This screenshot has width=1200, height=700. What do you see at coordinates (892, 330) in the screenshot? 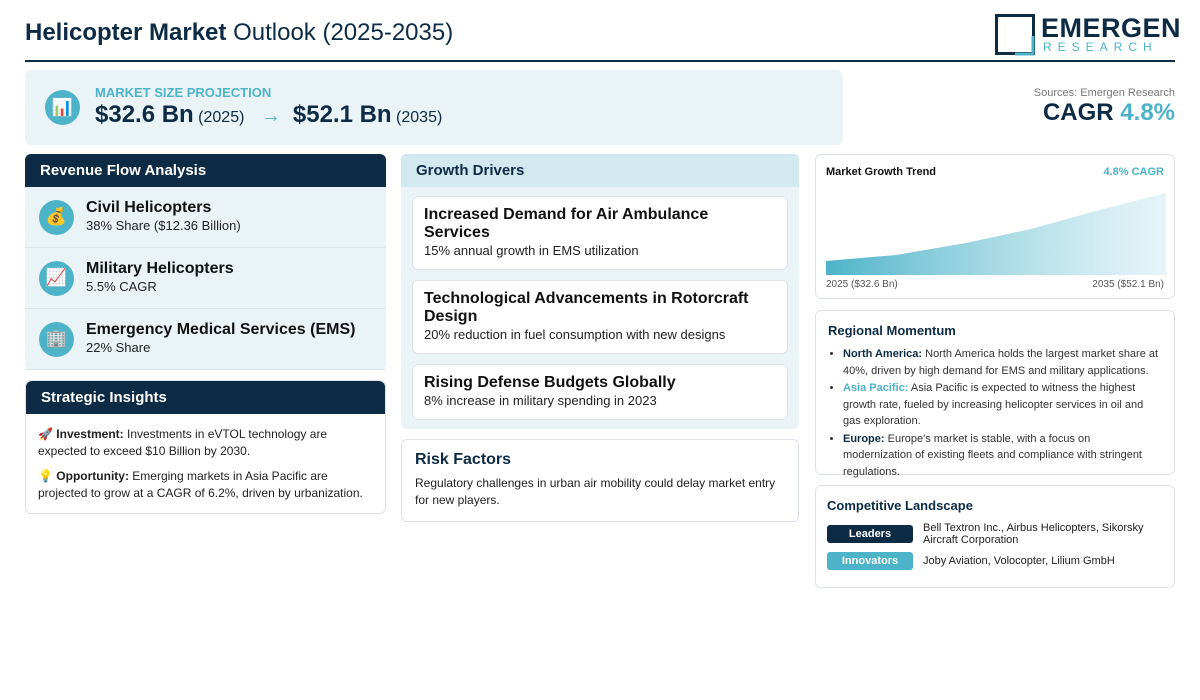
I see `section-title: Regional Momentum` at bounding box center [892, 330].